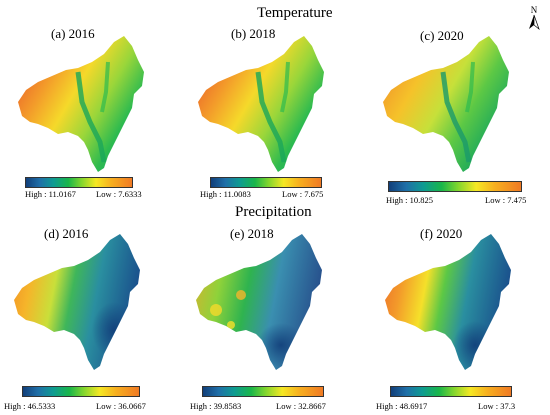  What do you see at coordinates (216, 406) in the screenshot?
I see `legend-high-e: High : 39.8583` at bounding box center [216, 406].